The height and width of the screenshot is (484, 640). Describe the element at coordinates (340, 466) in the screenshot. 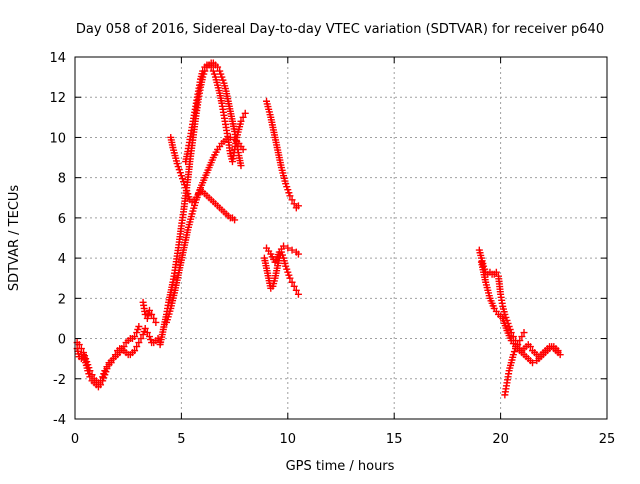

I see `x-axis-label: GPS time / hours` at that location.